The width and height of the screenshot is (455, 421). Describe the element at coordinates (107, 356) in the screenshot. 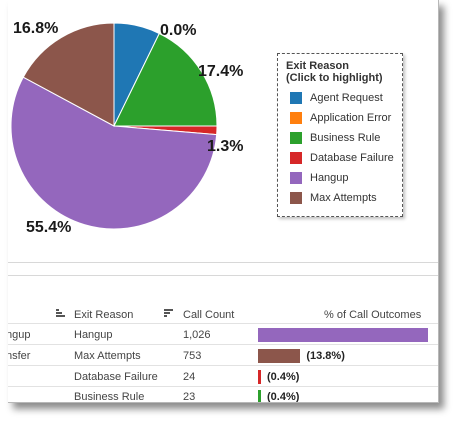

I see `row-cell-exit-reason: Max Attempts` at that location.